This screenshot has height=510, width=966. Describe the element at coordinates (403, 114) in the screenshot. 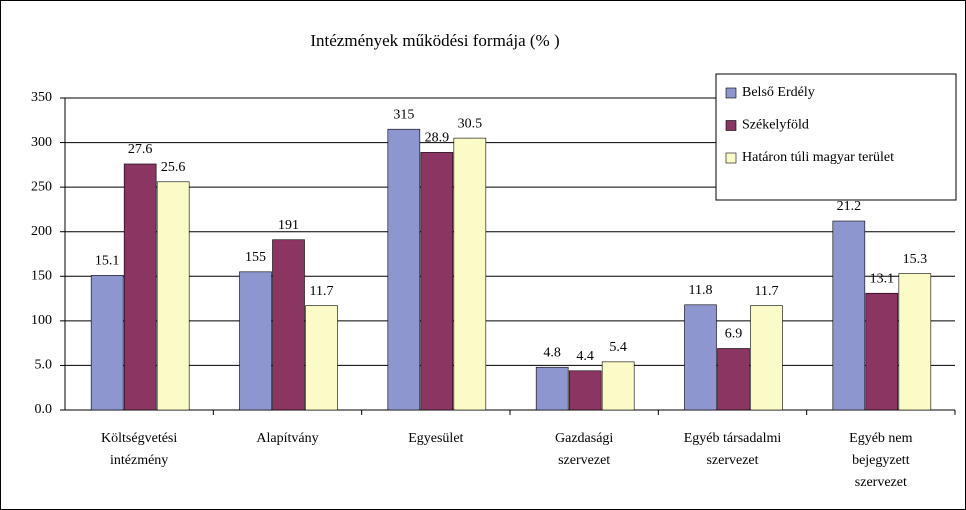

I see `data-label: 315` at that location.